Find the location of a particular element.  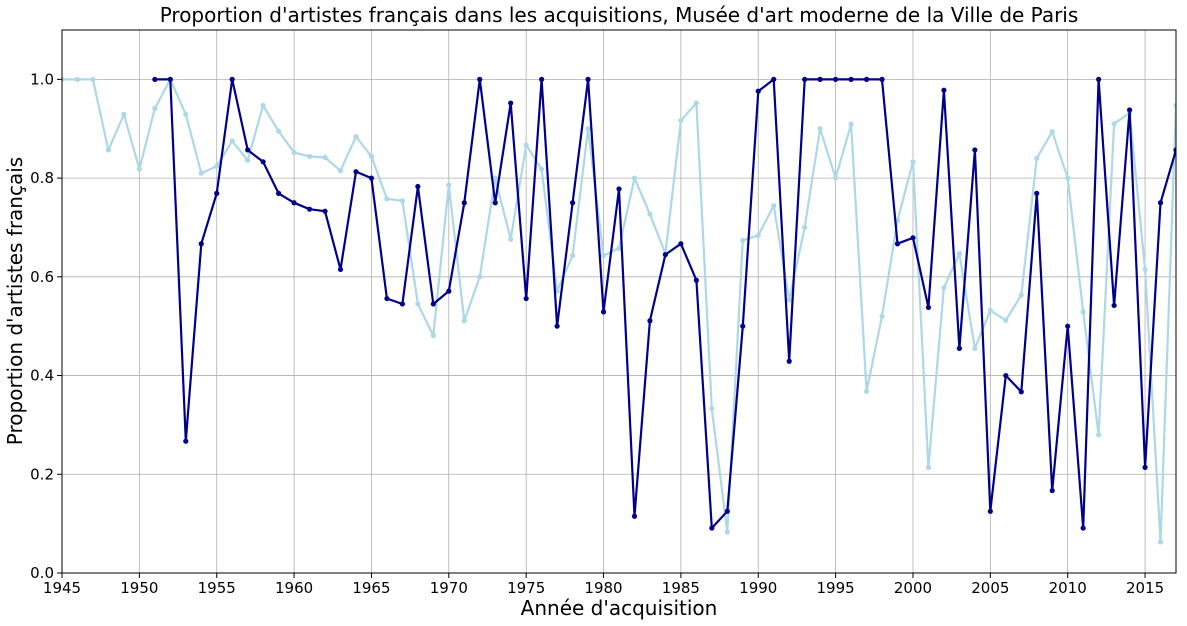

x-tick-label: 1970 is located at coordinates (449, 588).